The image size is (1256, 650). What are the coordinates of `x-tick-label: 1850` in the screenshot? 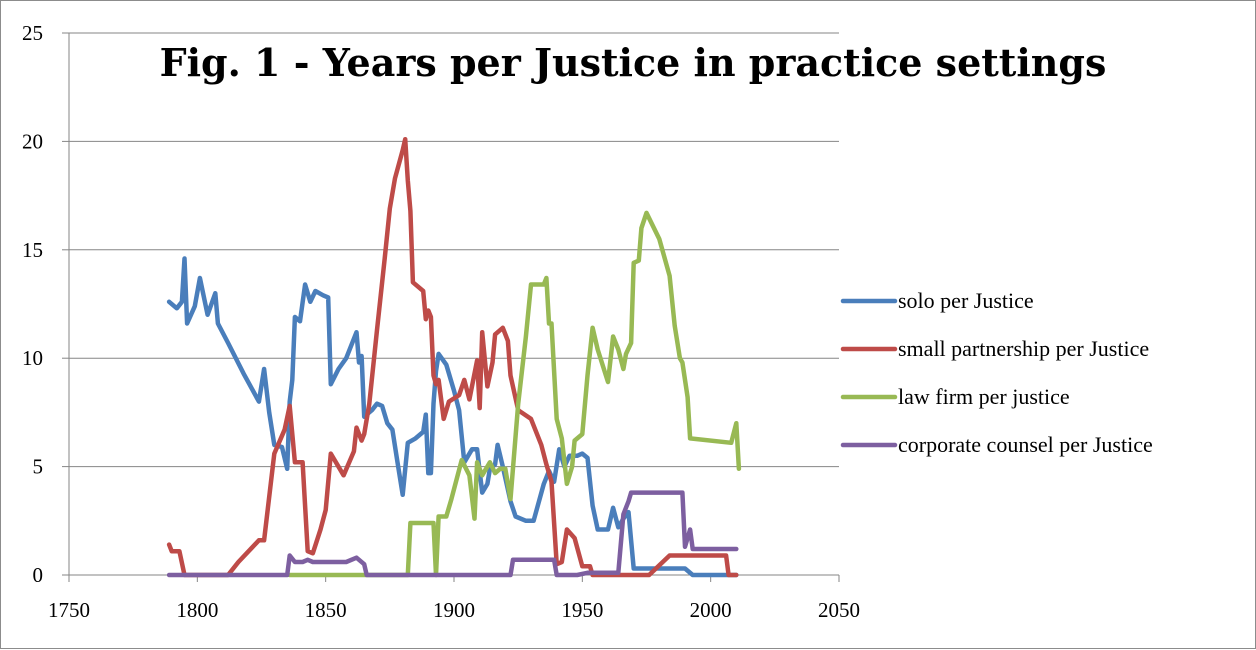 It's located at (326, 610).